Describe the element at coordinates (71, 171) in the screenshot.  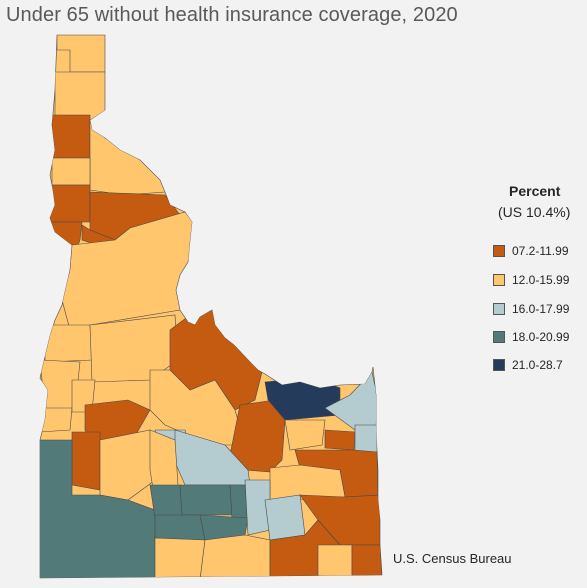
I see `county-benewah` at that location.